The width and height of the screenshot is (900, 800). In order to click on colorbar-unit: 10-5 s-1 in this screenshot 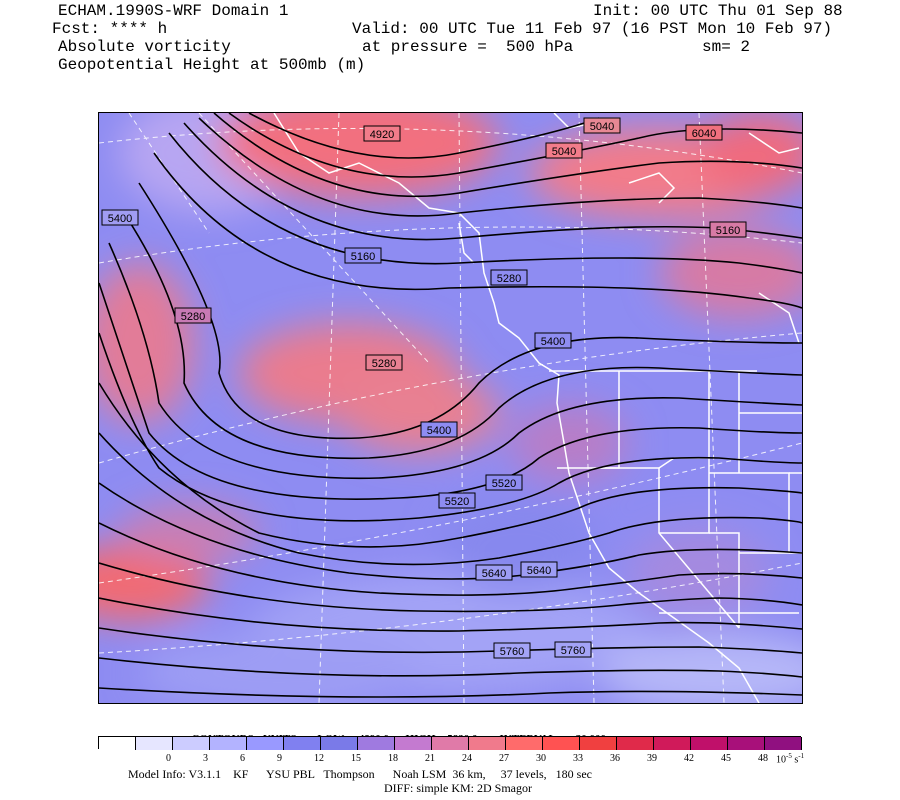, I will do `click(790, 759)`.